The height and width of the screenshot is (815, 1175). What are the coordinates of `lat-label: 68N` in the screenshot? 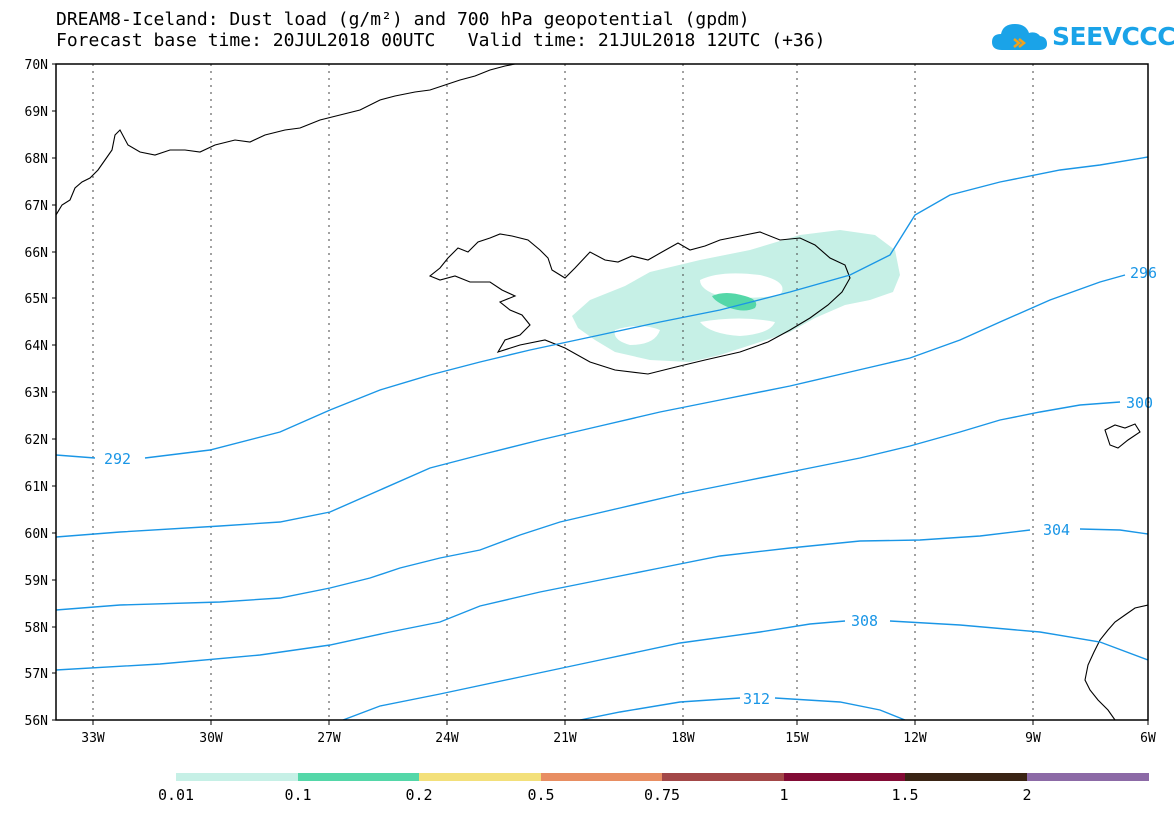 It's located at (36, 159).